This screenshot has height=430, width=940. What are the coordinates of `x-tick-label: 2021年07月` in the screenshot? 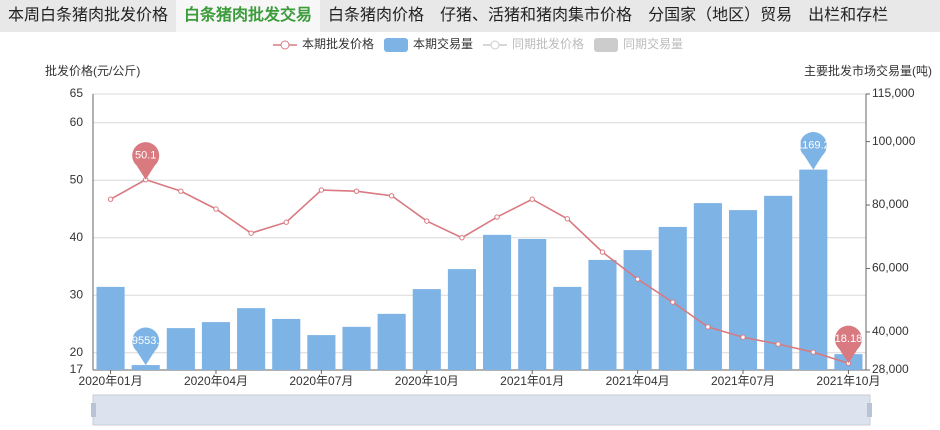 It's located at (743, 381).